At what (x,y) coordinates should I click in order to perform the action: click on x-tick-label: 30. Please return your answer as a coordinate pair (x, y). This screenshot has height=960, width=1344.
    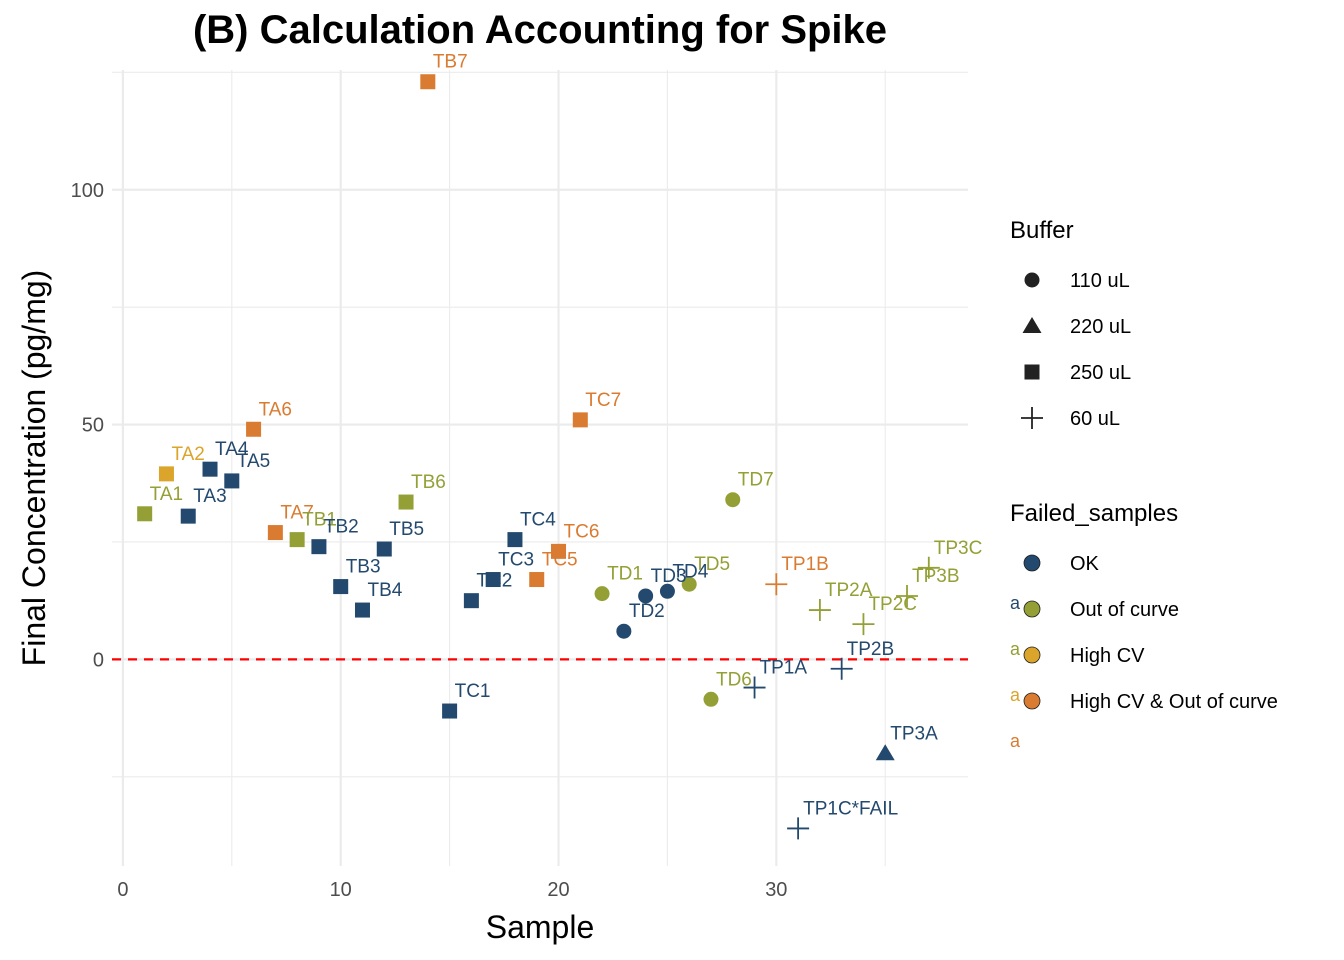
    Looking at the image, I should click on (776, 890).